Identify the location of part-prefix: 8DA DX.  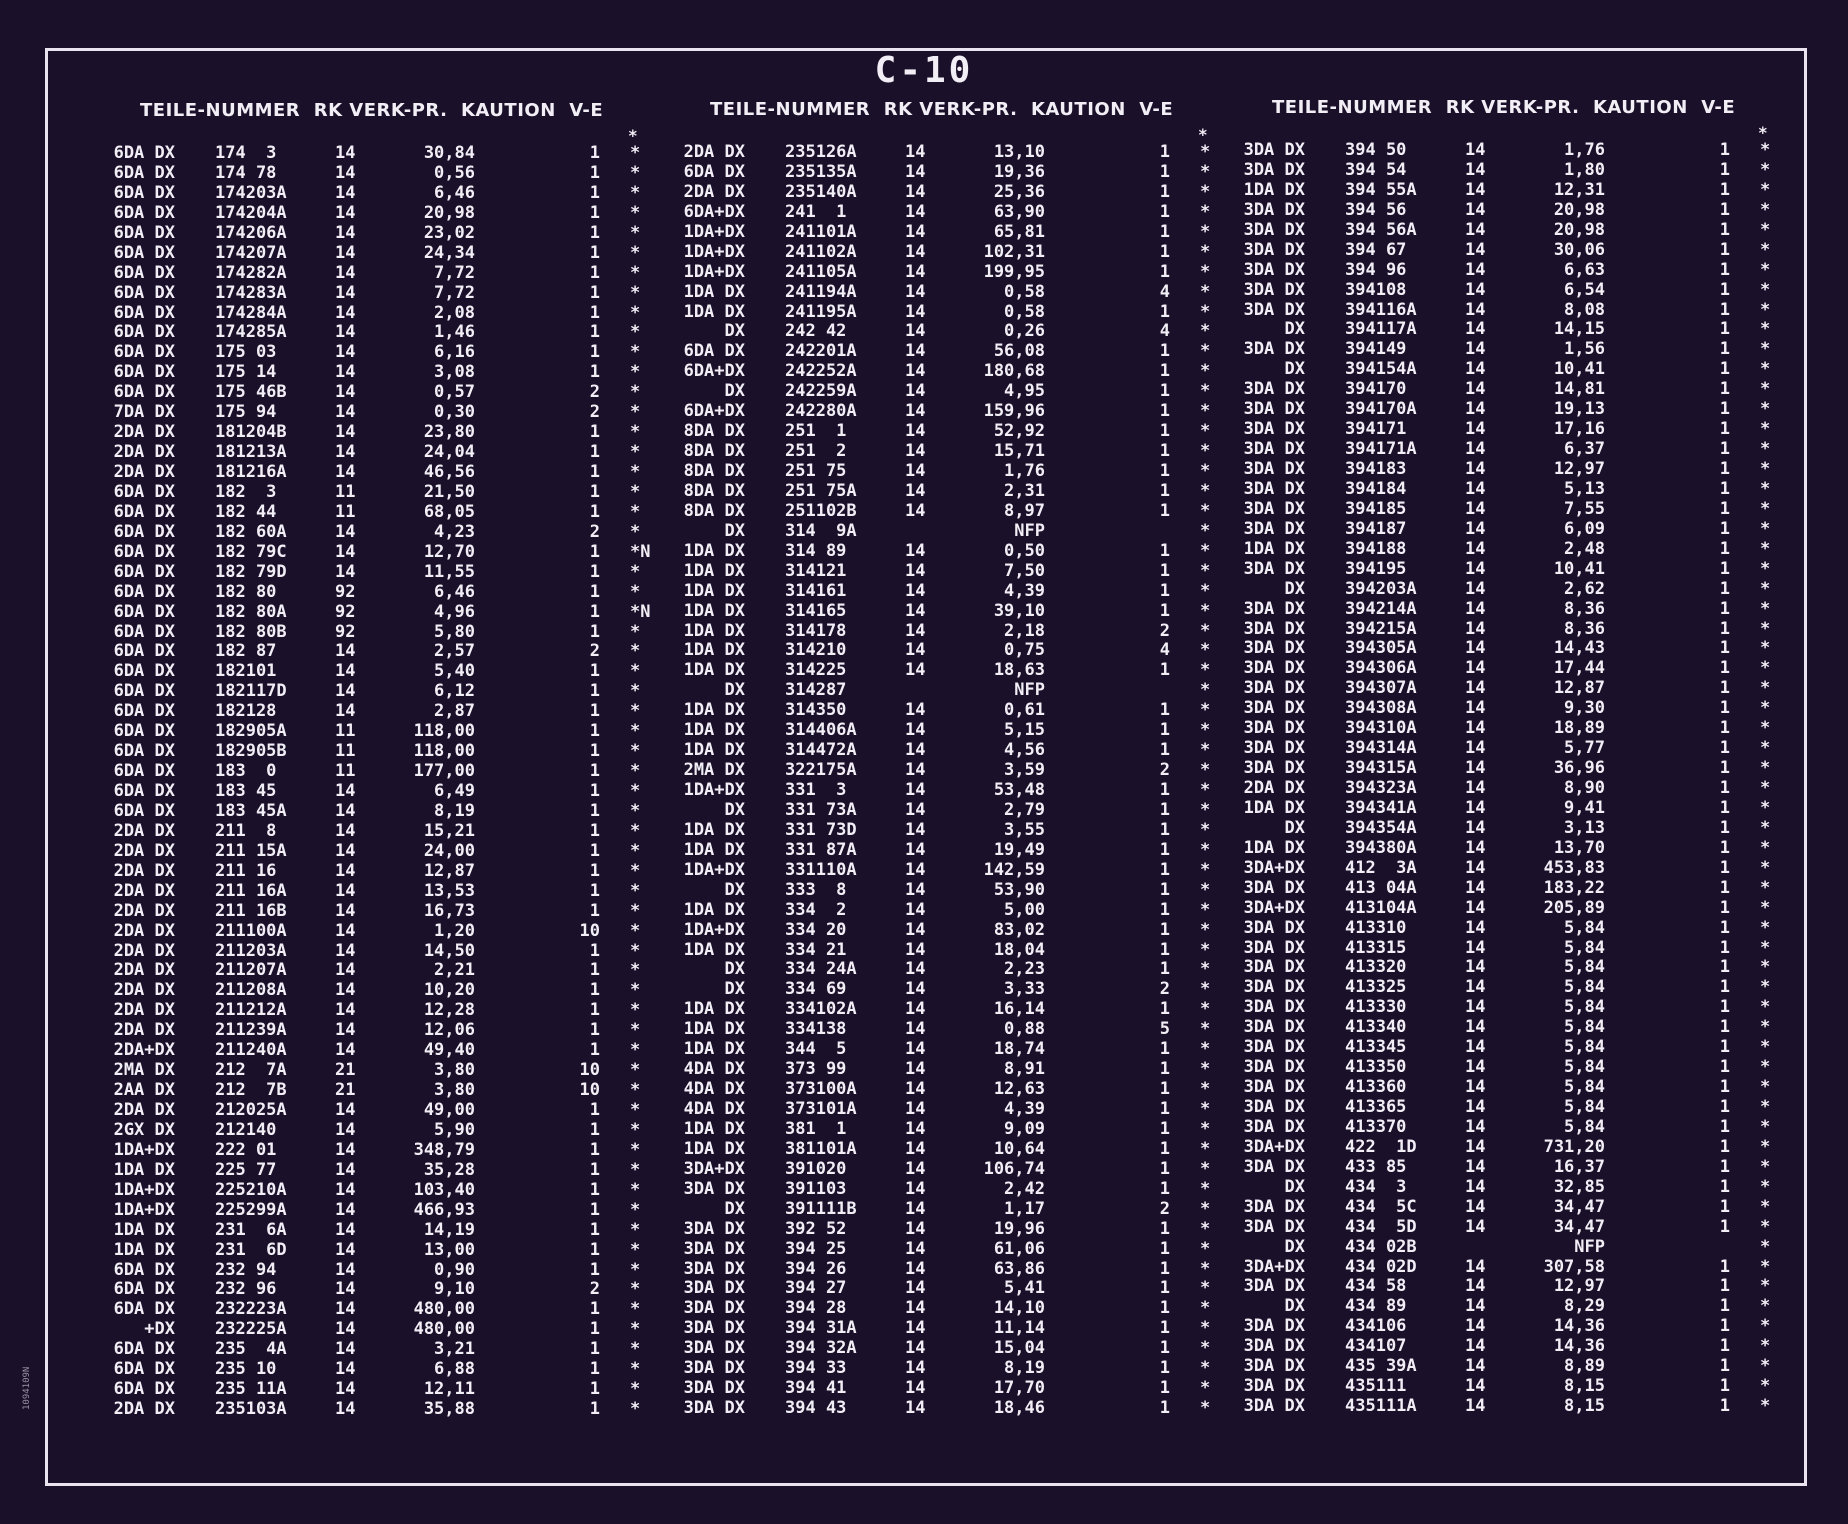
(714, 510).